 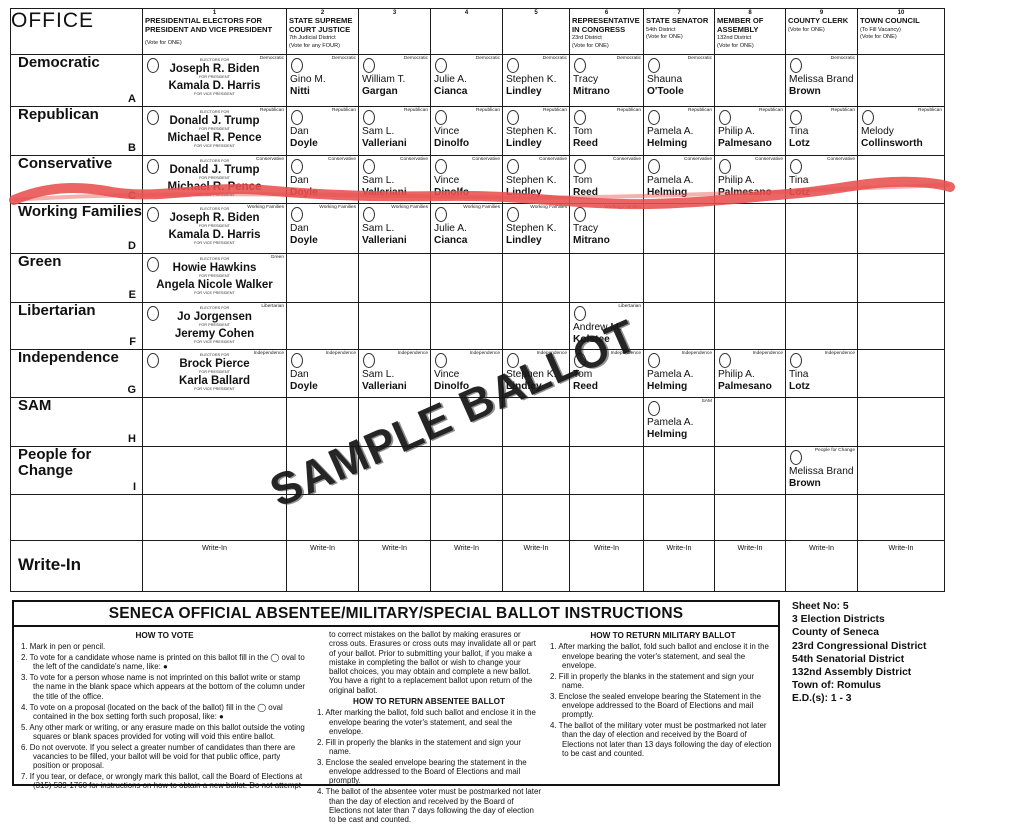 What do you see at coordinates (848, 659) in the screenshot?
I see `sheet-info-line: 54th Senatorial District` at bounding box center [848, 659].